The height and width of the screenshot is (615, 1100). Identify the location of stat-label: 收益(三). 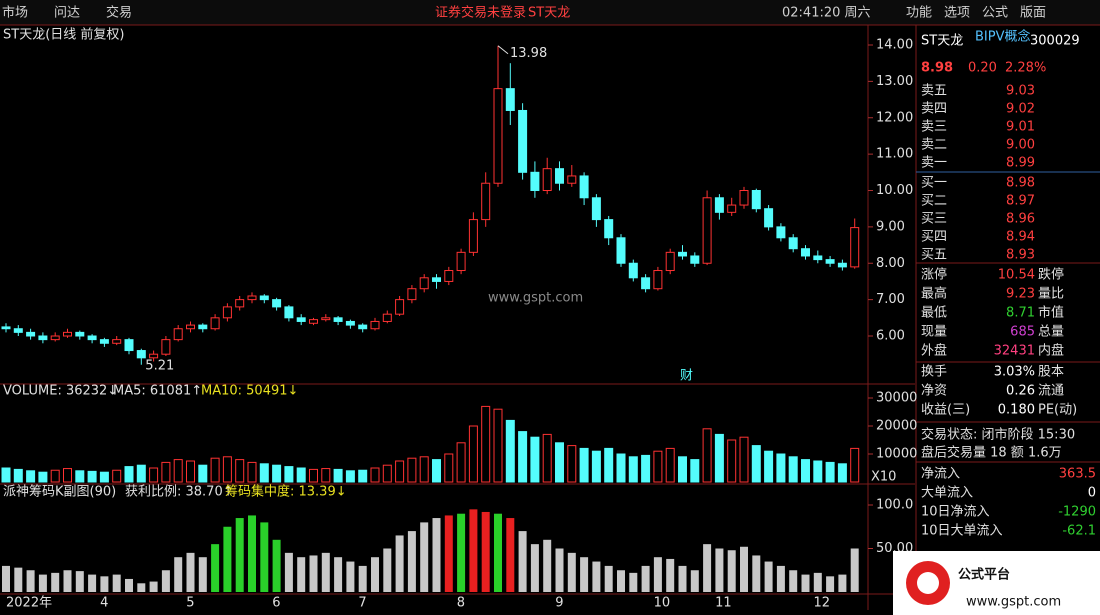
(945, 410).